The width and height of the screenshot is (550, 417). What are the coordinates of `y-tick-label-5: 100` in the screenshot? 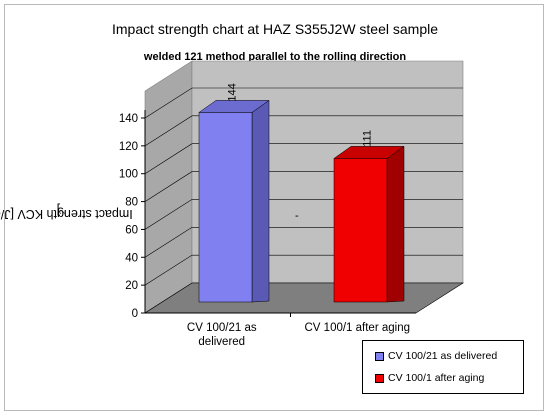 It's located at (128, 175).